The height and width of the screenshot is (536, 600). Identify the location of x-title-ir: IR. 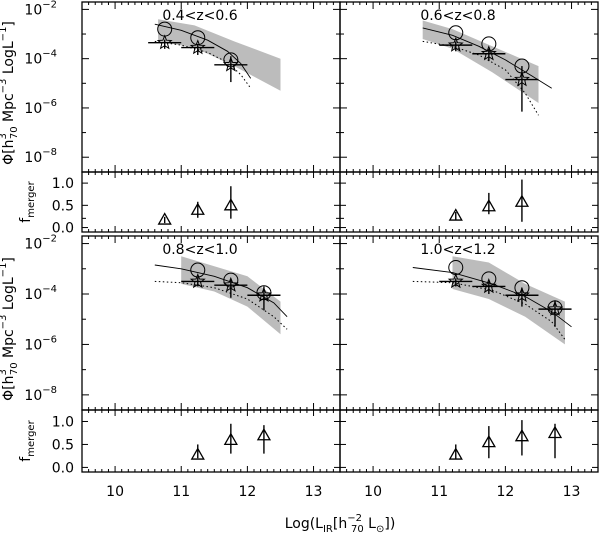
(328, 529).